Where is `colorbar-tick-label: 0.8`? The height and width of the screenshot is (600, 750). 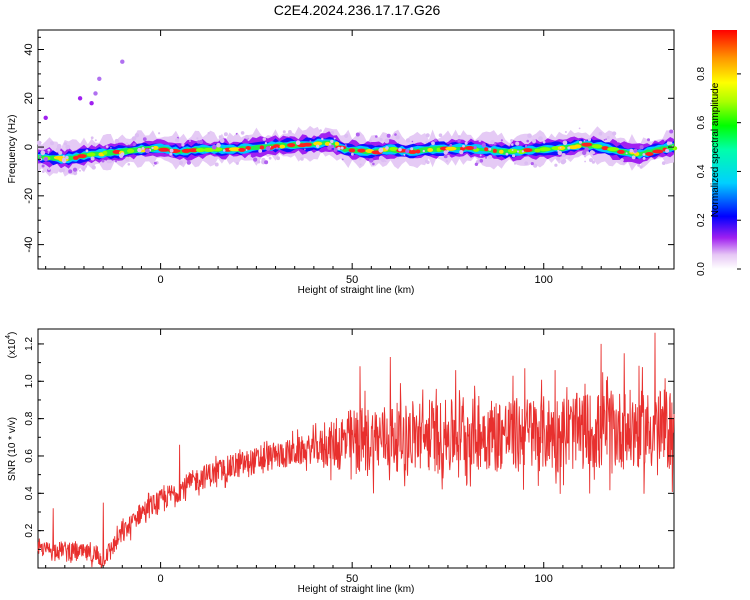
colorbar-tick-label: 0.8 is located at coordinates (701, 74).